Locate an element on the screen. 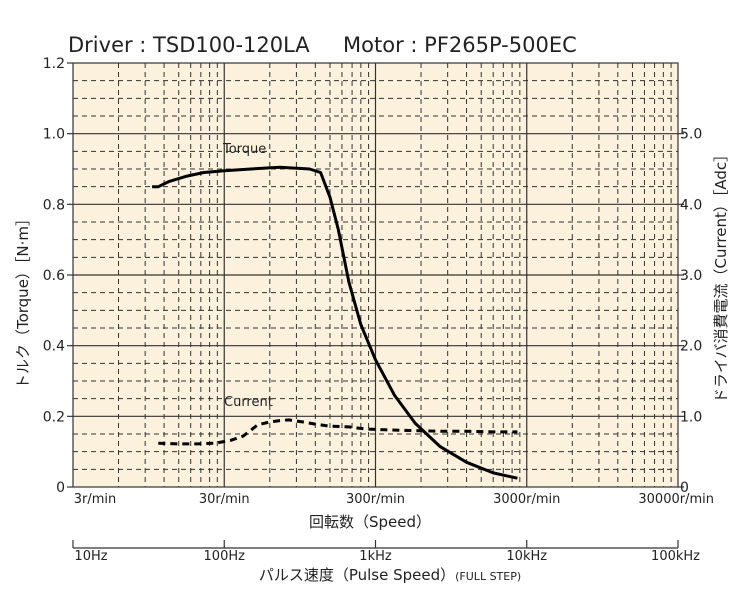 The image size is (747, 605). y2-axis: 0 1.0 2.0 3.0 4.0 5.0 is located at coordinates (690, 311).